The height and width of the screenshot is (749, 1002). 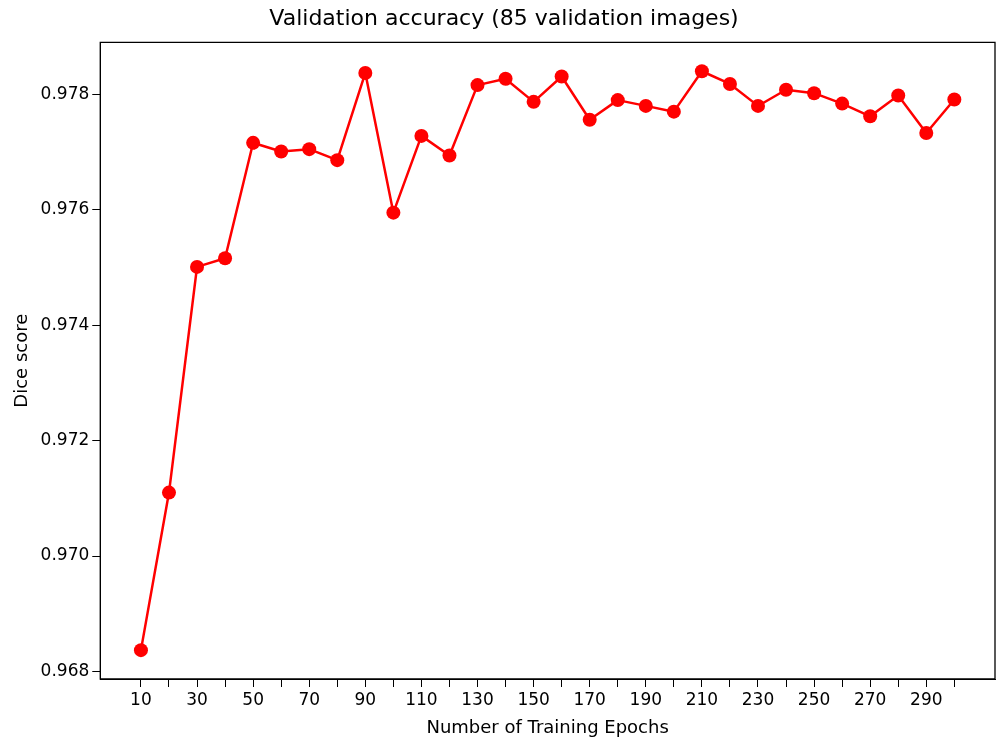 What do you see at coordinates (253, 698) in the screenshot?
I see `x-tick-label: 50` at bounding box center [253, 698].